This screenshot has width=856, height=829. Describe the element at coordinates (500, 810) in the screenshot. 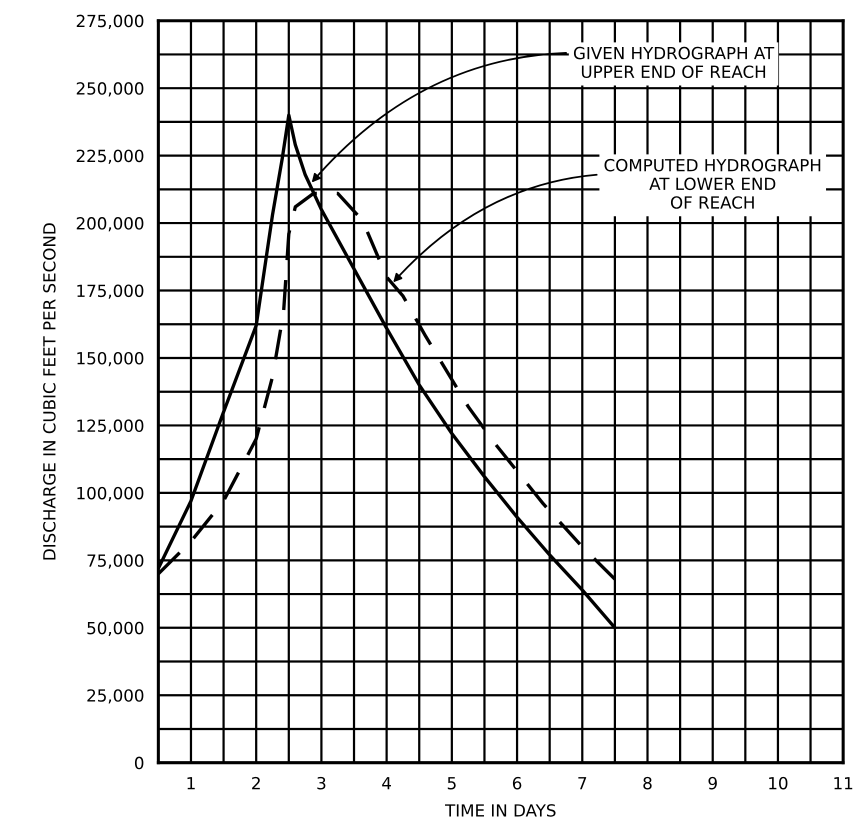

I see `x-axis-title: TIME IN DAYS` at that location.